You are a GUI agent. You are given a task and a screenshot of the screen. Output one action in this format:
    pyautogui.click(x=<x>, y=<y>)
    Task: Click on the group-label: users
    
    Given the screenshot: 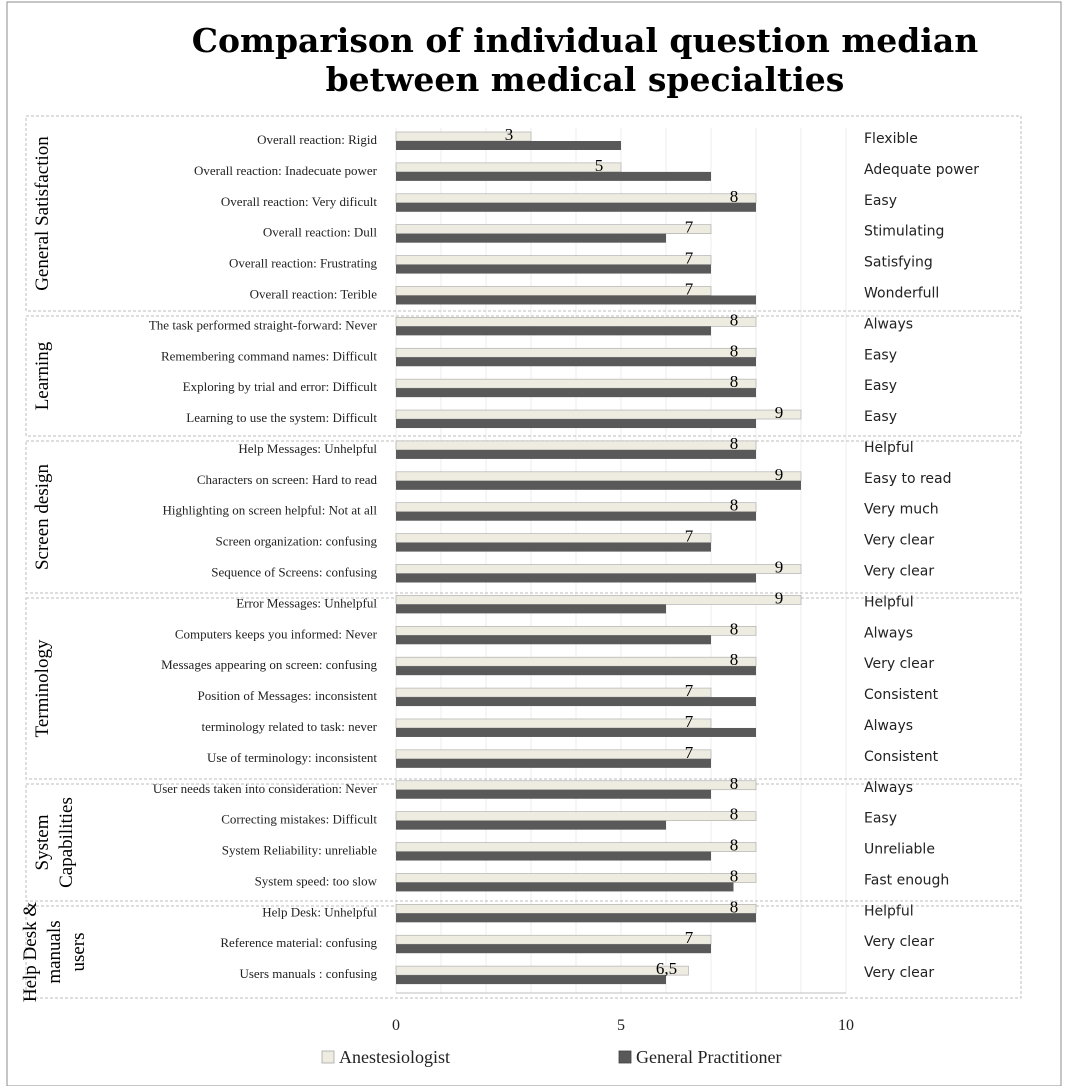 What is the action you would take?
    pyautogui.click(x=78, y=951)
    